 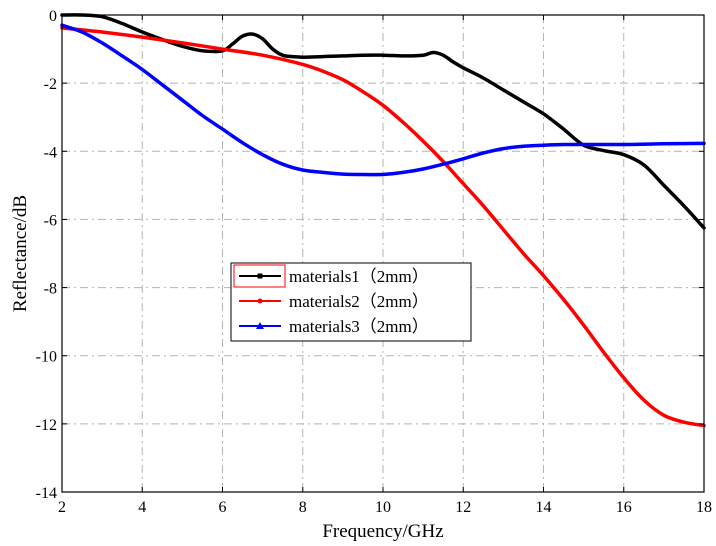 I want to click on x-tick-label: 10, so click(x=383, y=507).